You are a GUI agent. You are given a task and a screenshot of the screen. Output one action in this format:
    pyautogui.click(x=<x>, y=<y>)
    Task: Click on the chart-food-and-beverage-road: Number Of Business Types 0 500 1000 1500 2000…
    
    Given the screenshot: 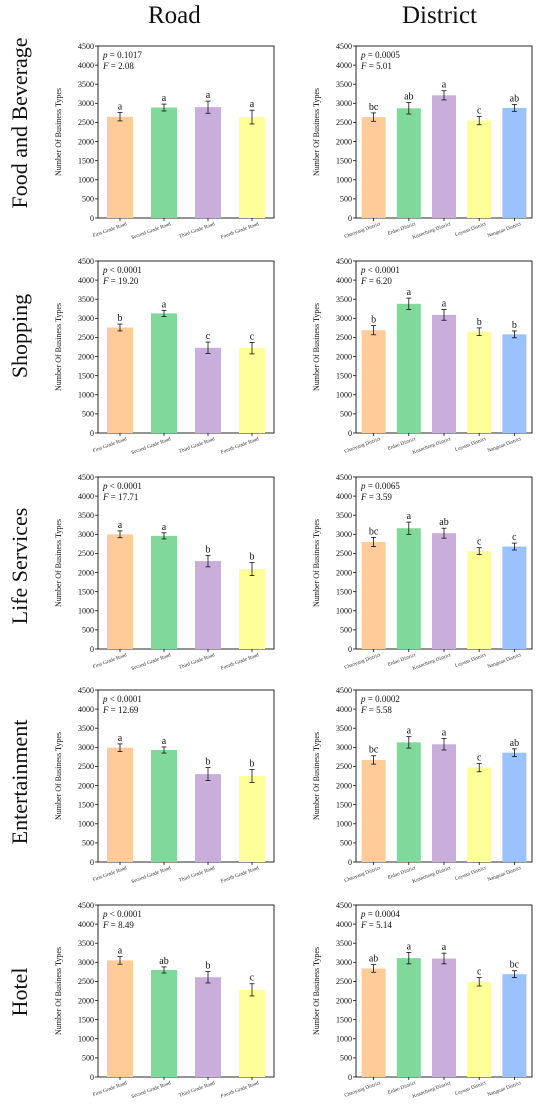 What is the action you would take?
    pyautogui.click(x=164, y=141)
    